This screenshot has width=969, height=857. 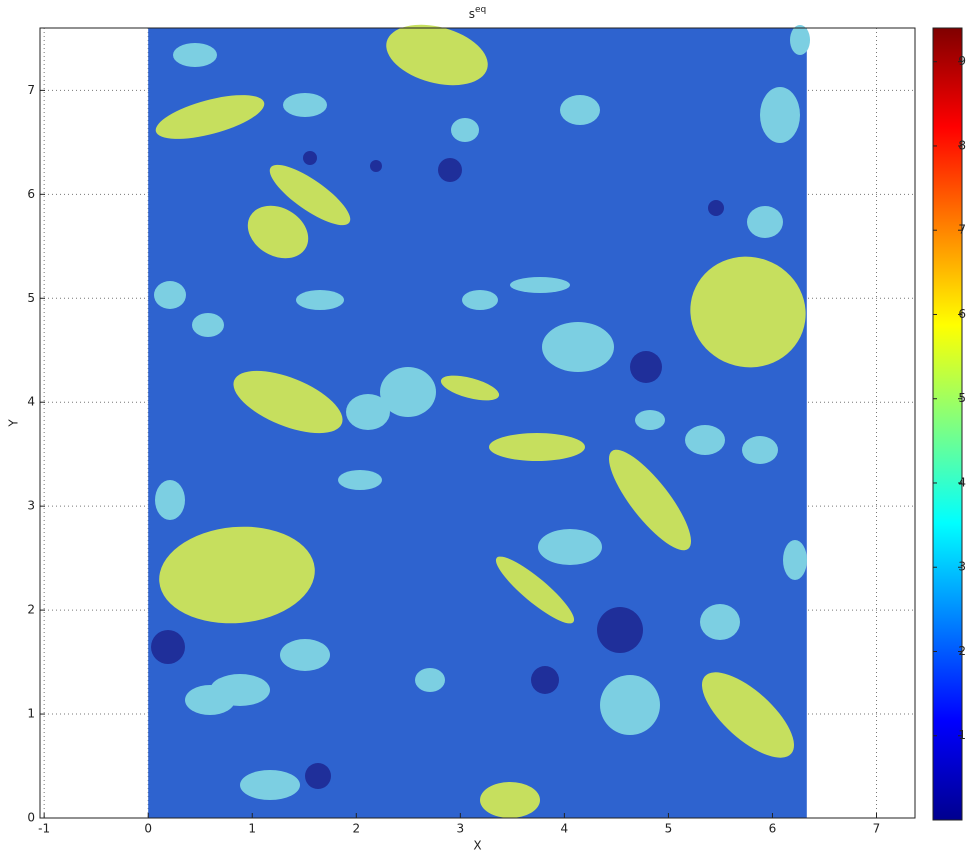 What do you see at coordinates (669, 829) in the screenshot?
I see `x-tick-label: 5` at bounding box center [669, 829].